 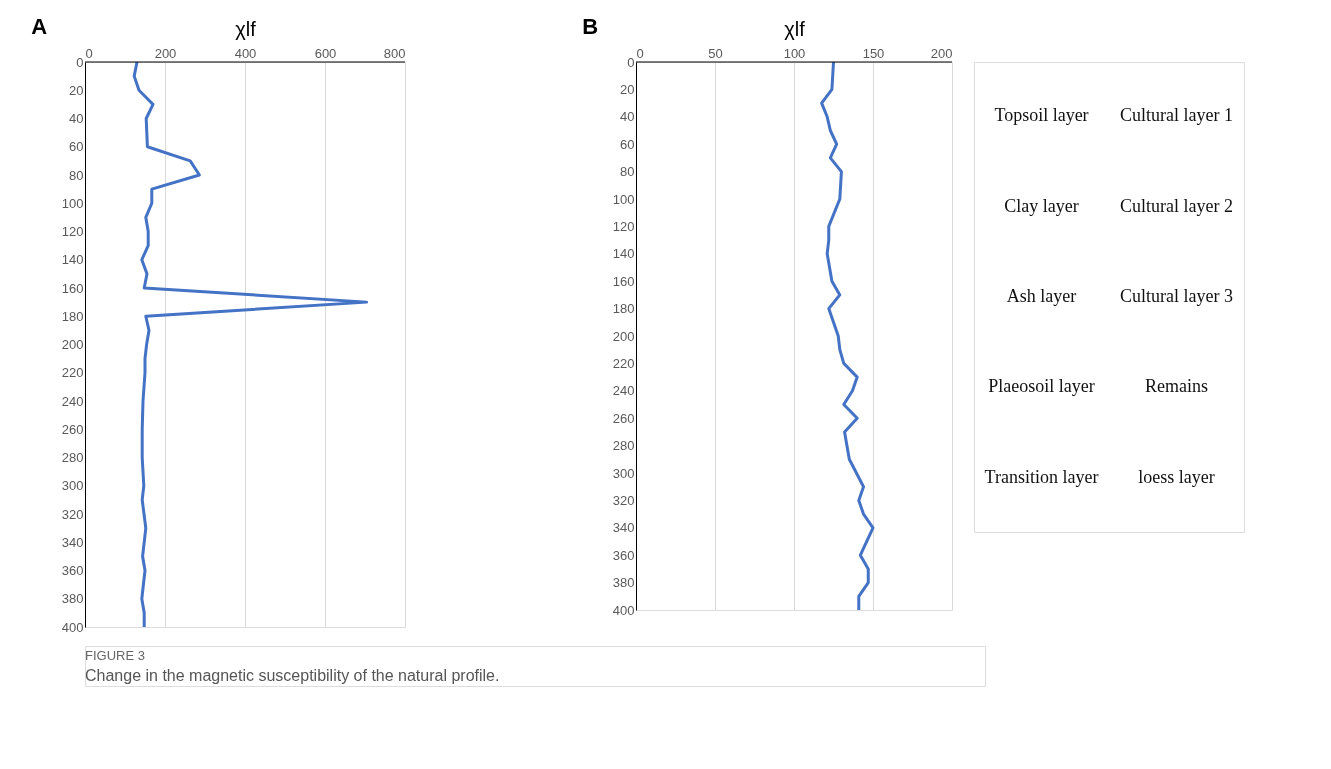 What do you see at coordinates (245, 53) in the screenshot?
I see `x-tick-label: 400` at bounding box center [245, 53].